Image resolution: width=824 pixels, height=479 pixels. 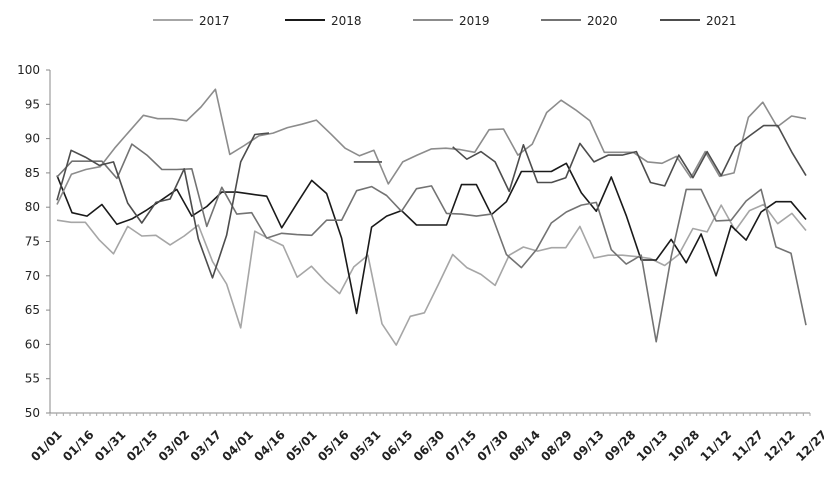 What do you see at coordinates (602, 21) in the screenshot?
I see `legend-label-2020: 2020` at bounding box center [602, 21].